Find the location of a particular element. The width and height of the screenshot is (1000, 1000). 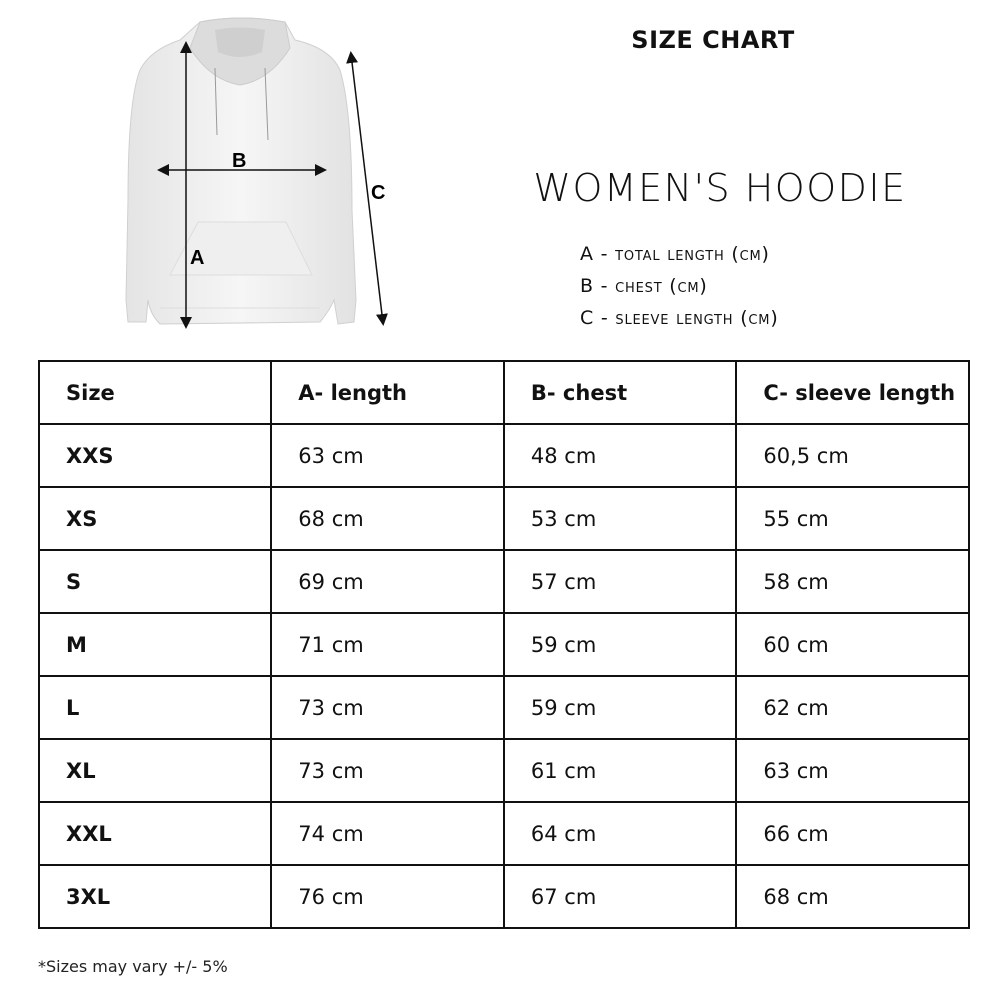

label-c: C is located at coordinates (378, 193).